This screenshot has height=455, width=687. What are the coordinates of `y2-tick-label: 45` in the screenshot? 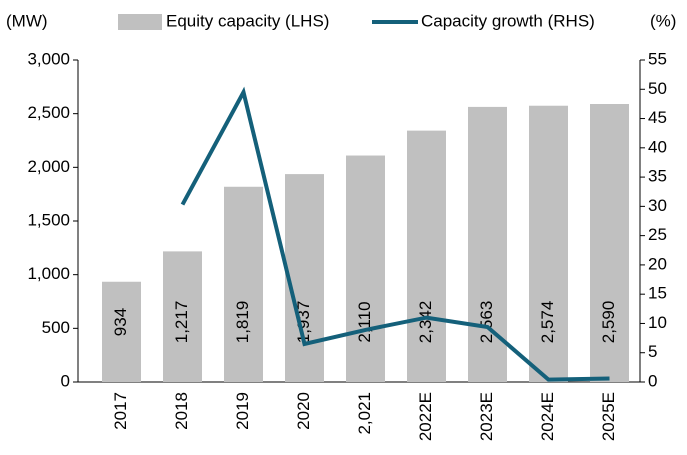 It's located at (657, 117).